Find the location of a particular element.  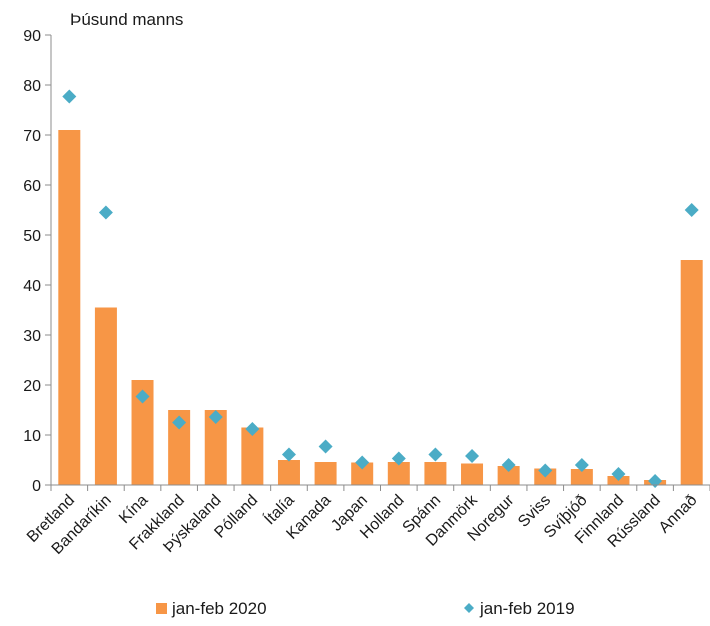

legend-label-2020: jan-feb 2020 is located at coordinates (219, 608).